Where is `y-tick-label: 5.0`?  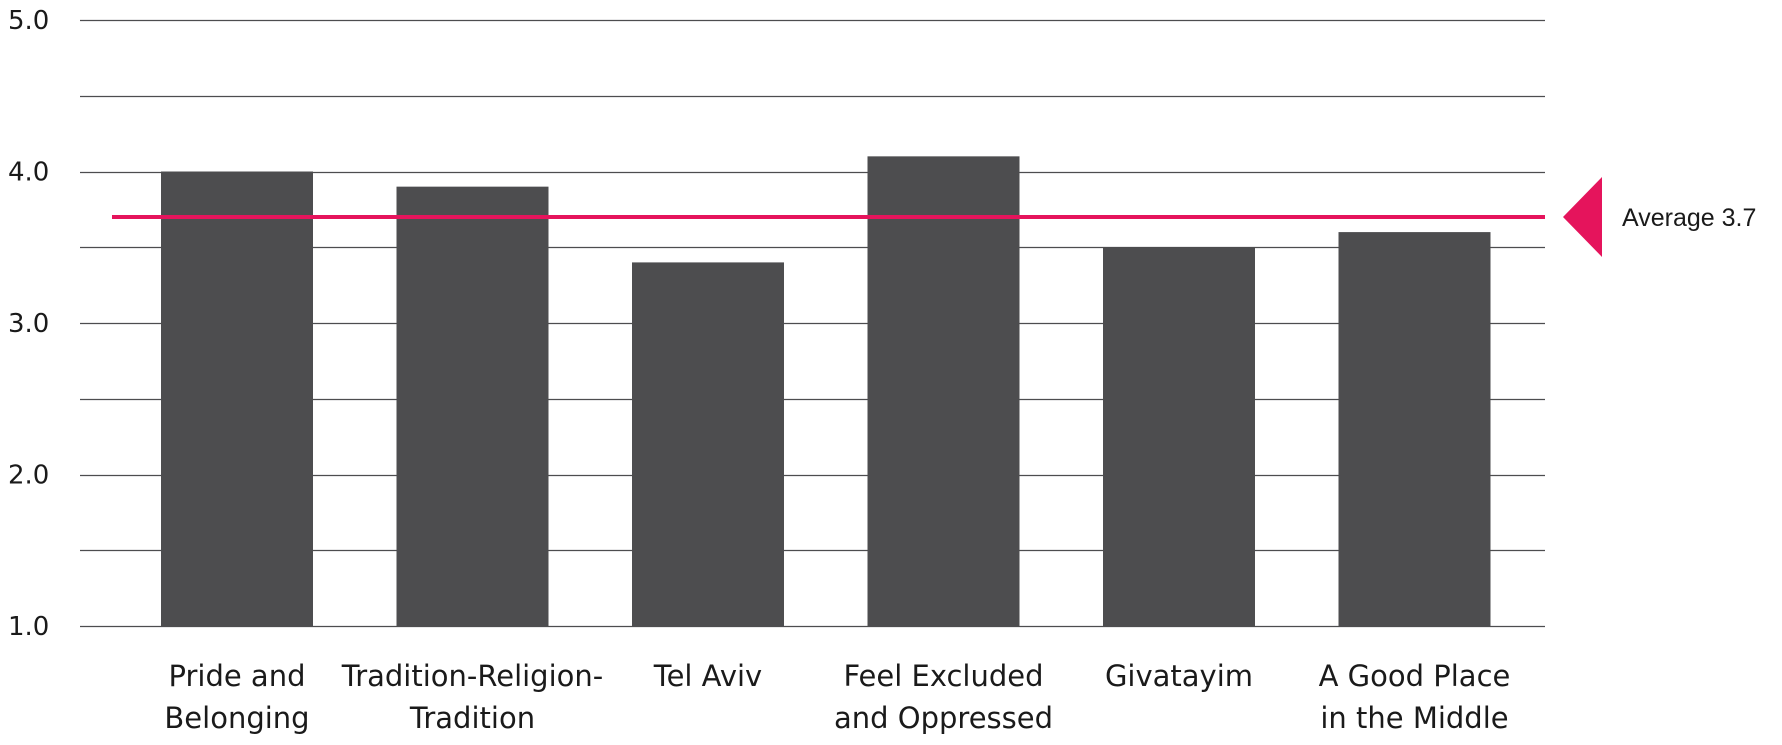
y-tick-label: 5.0 is located at coordinates (28, 21).